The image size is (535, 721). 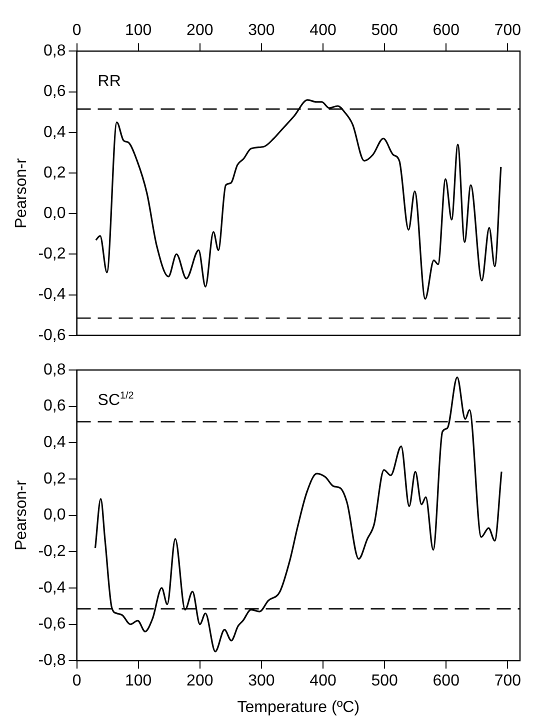 I want to click on annotation: RR, so click(x=109, y=81).